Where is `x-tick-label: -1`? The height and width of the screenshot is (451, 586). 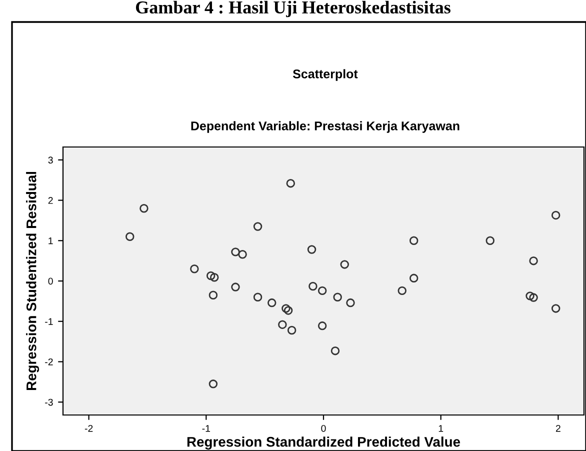 x-tick-label: -1 is located at coordinates (206, 428).